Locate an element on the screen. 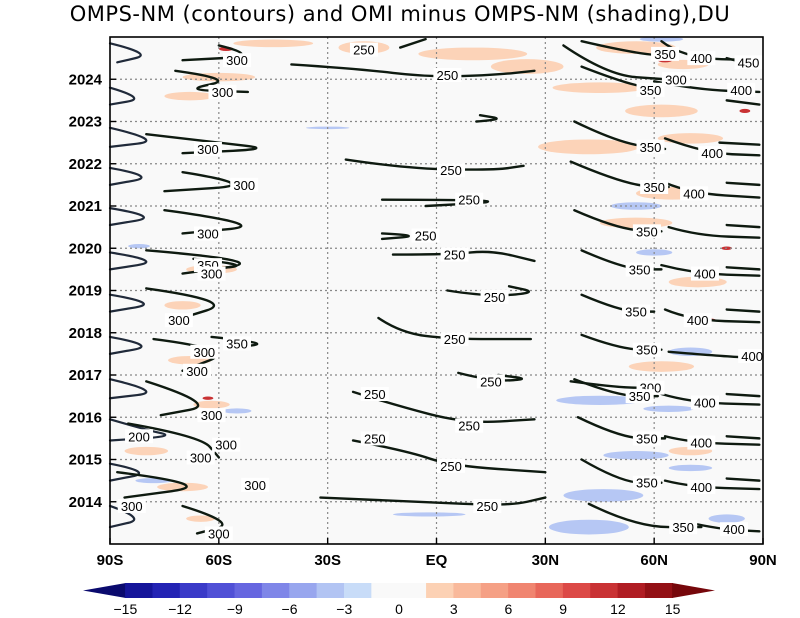 This screenshot has width=800, height=618. colorbar-label: −6 is located at coordinates (290, 609).